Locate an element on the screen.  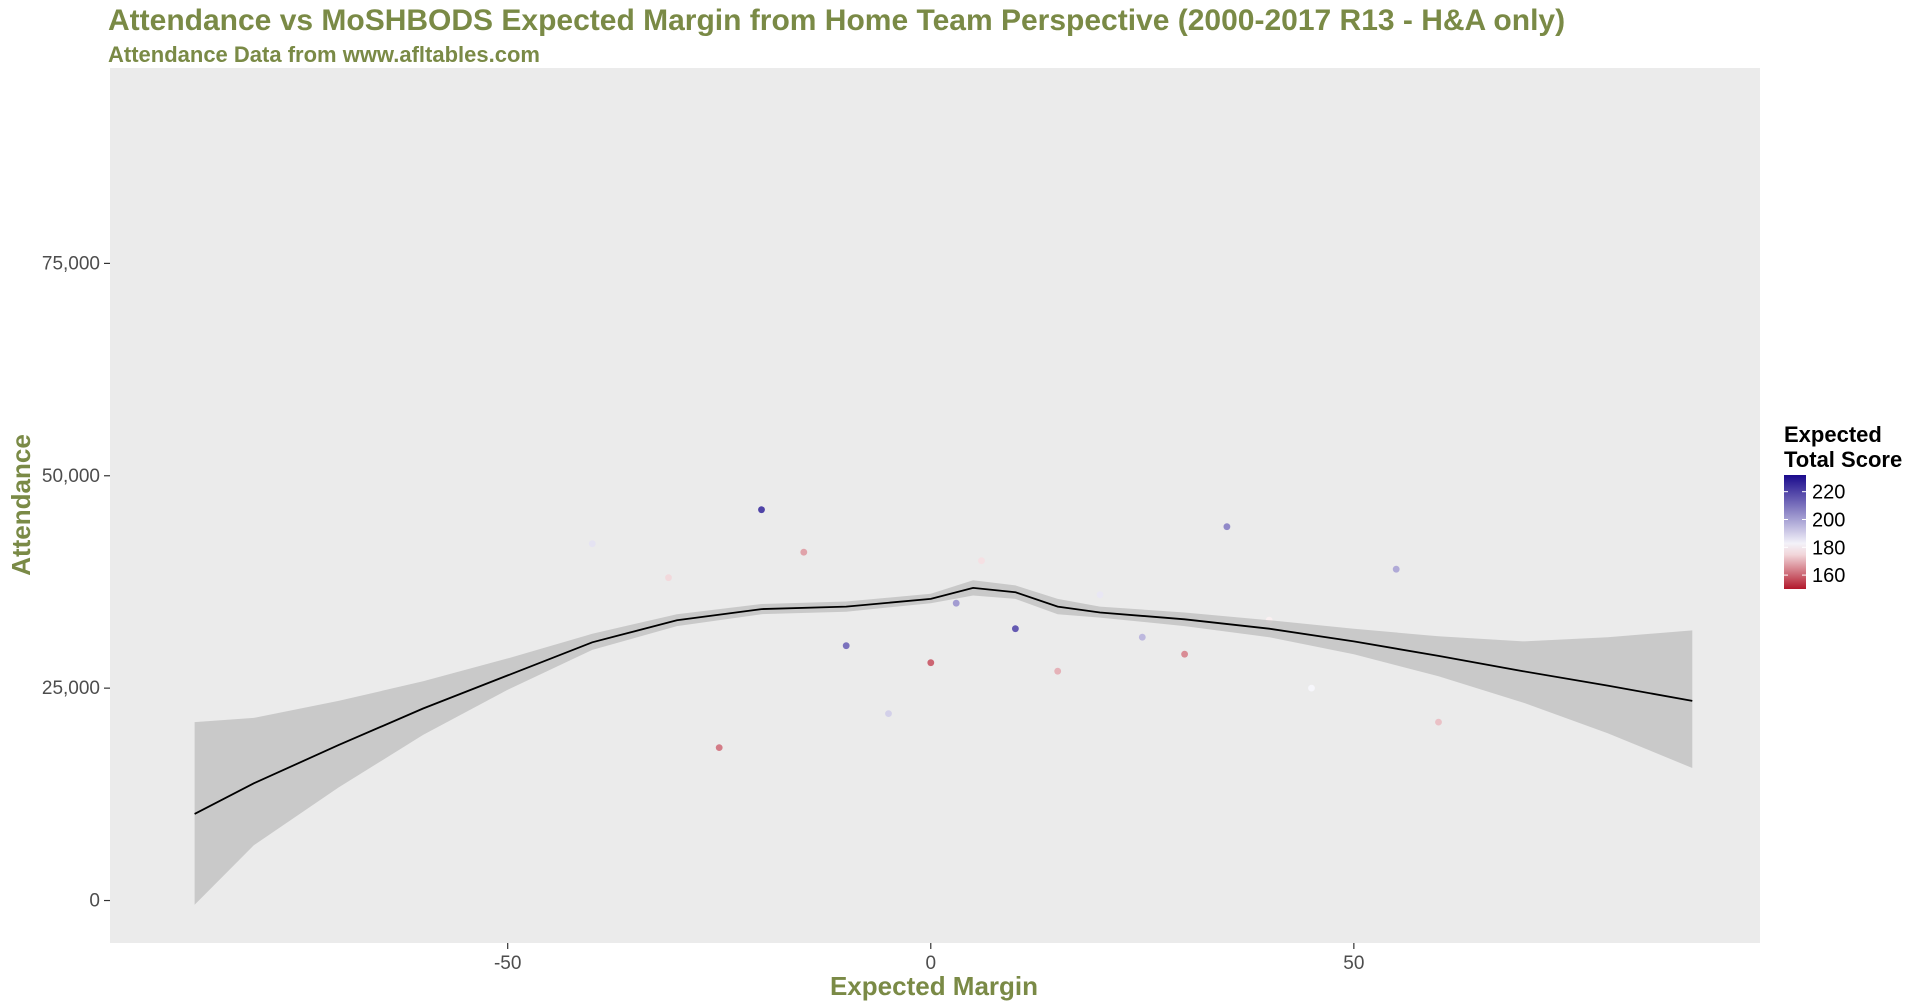
x-axis-title: Expected Margin is located at coordinates (934, 986).